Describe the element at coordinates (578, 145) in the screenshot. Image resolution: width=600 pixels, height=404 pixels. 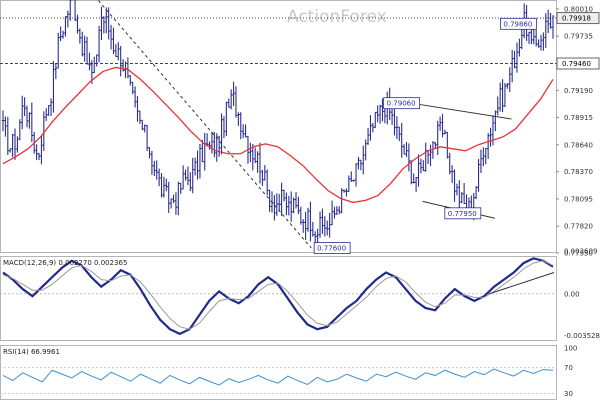
I see `price-axis-label: 0.78640` at that location.